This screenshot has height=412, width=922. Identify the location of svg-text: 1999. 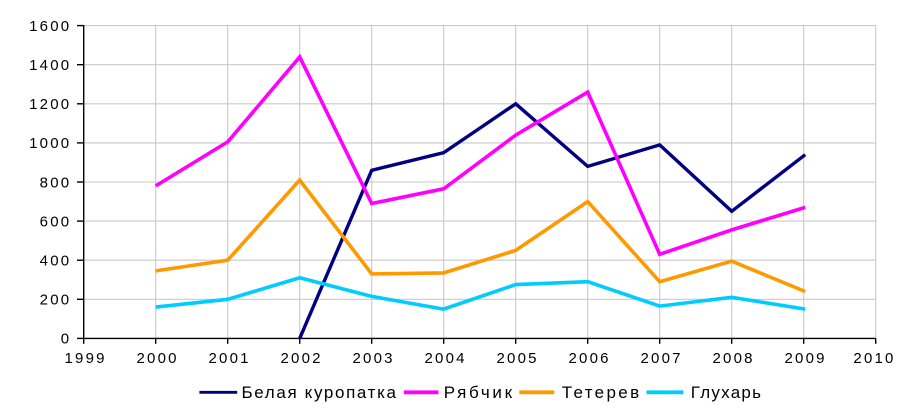
(86, 358).